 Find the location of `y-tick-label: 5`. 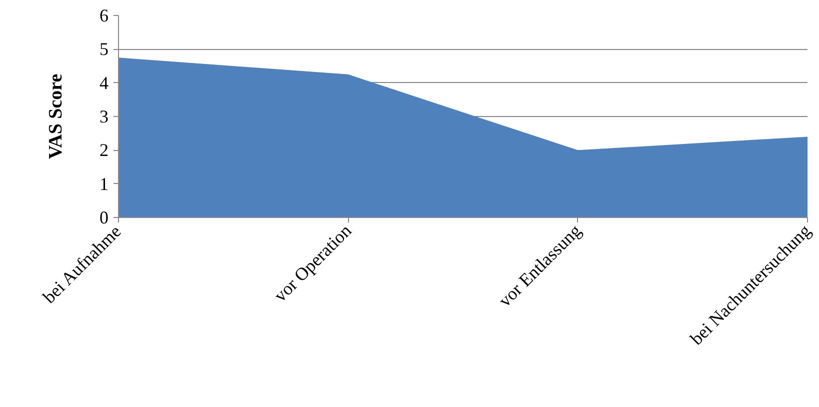

y-tick-label: 5 is located at coordinates (104, 49).